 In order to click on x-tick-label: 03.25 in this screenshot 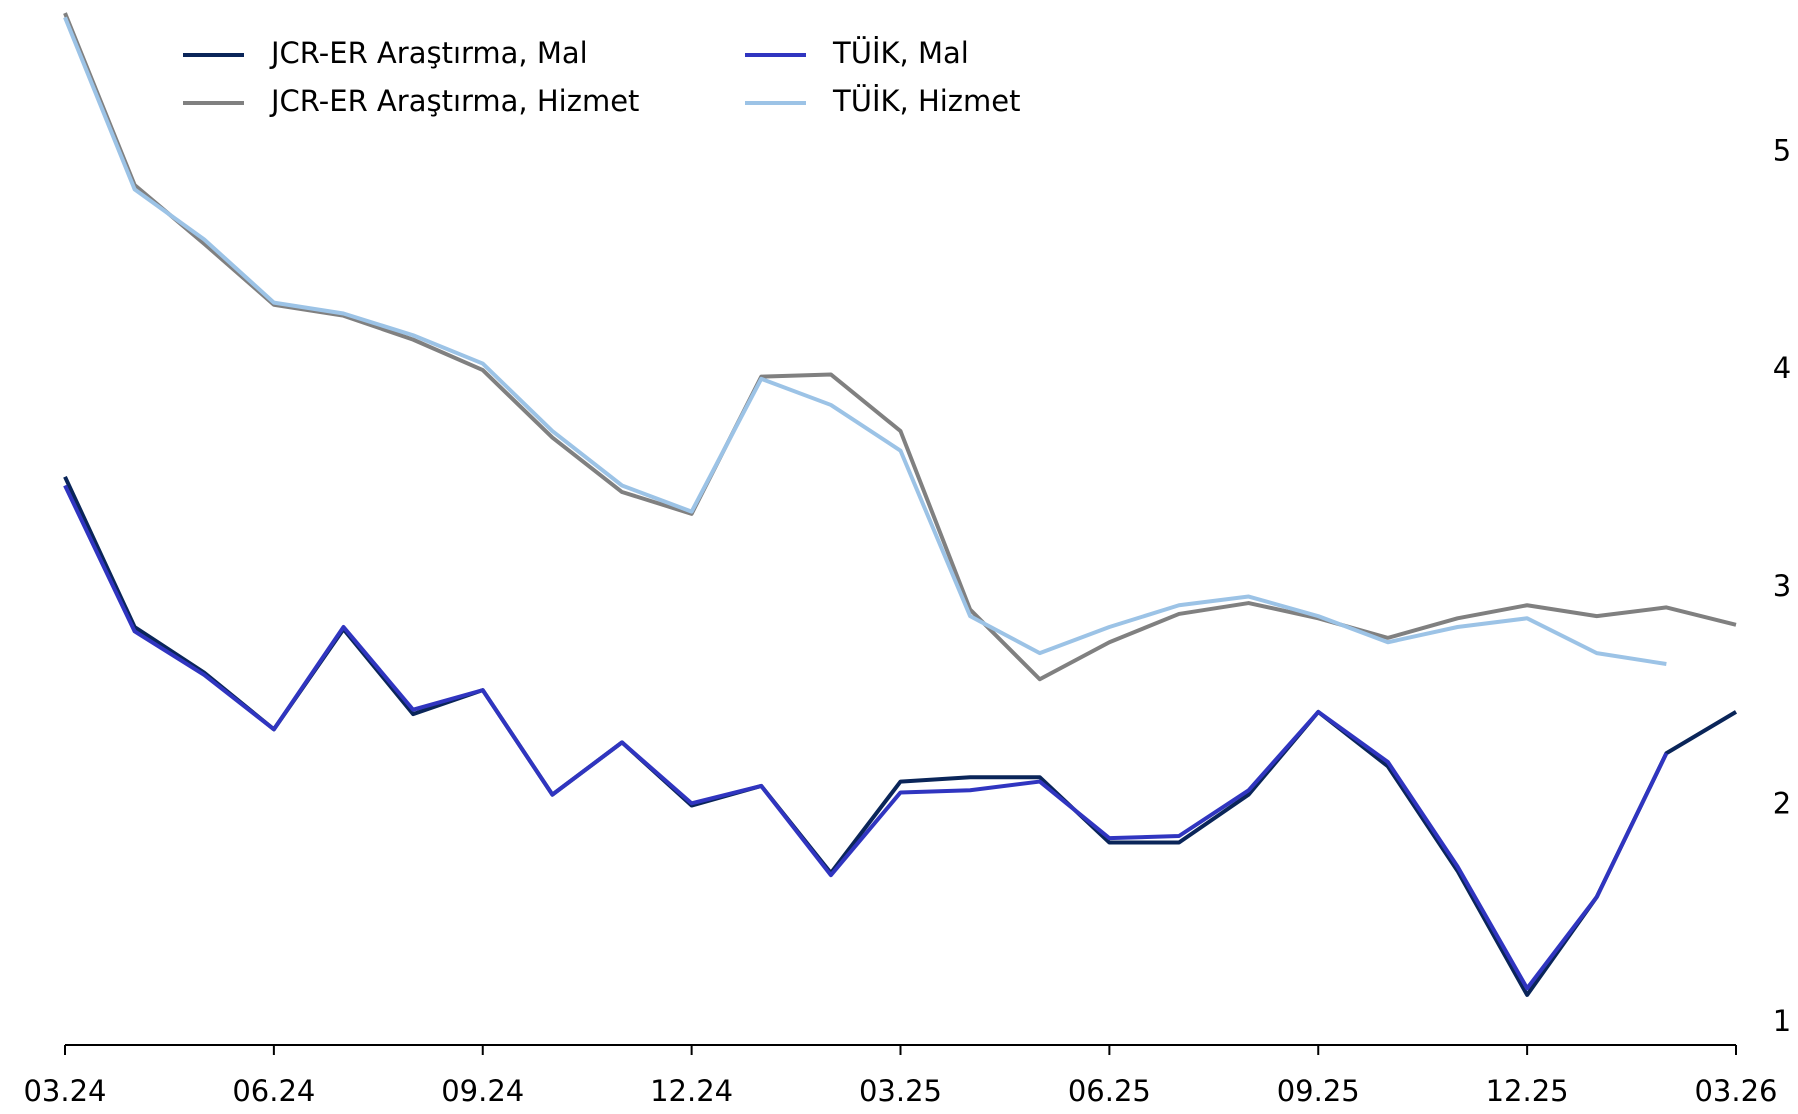, I will do `click(900, 1091)`.